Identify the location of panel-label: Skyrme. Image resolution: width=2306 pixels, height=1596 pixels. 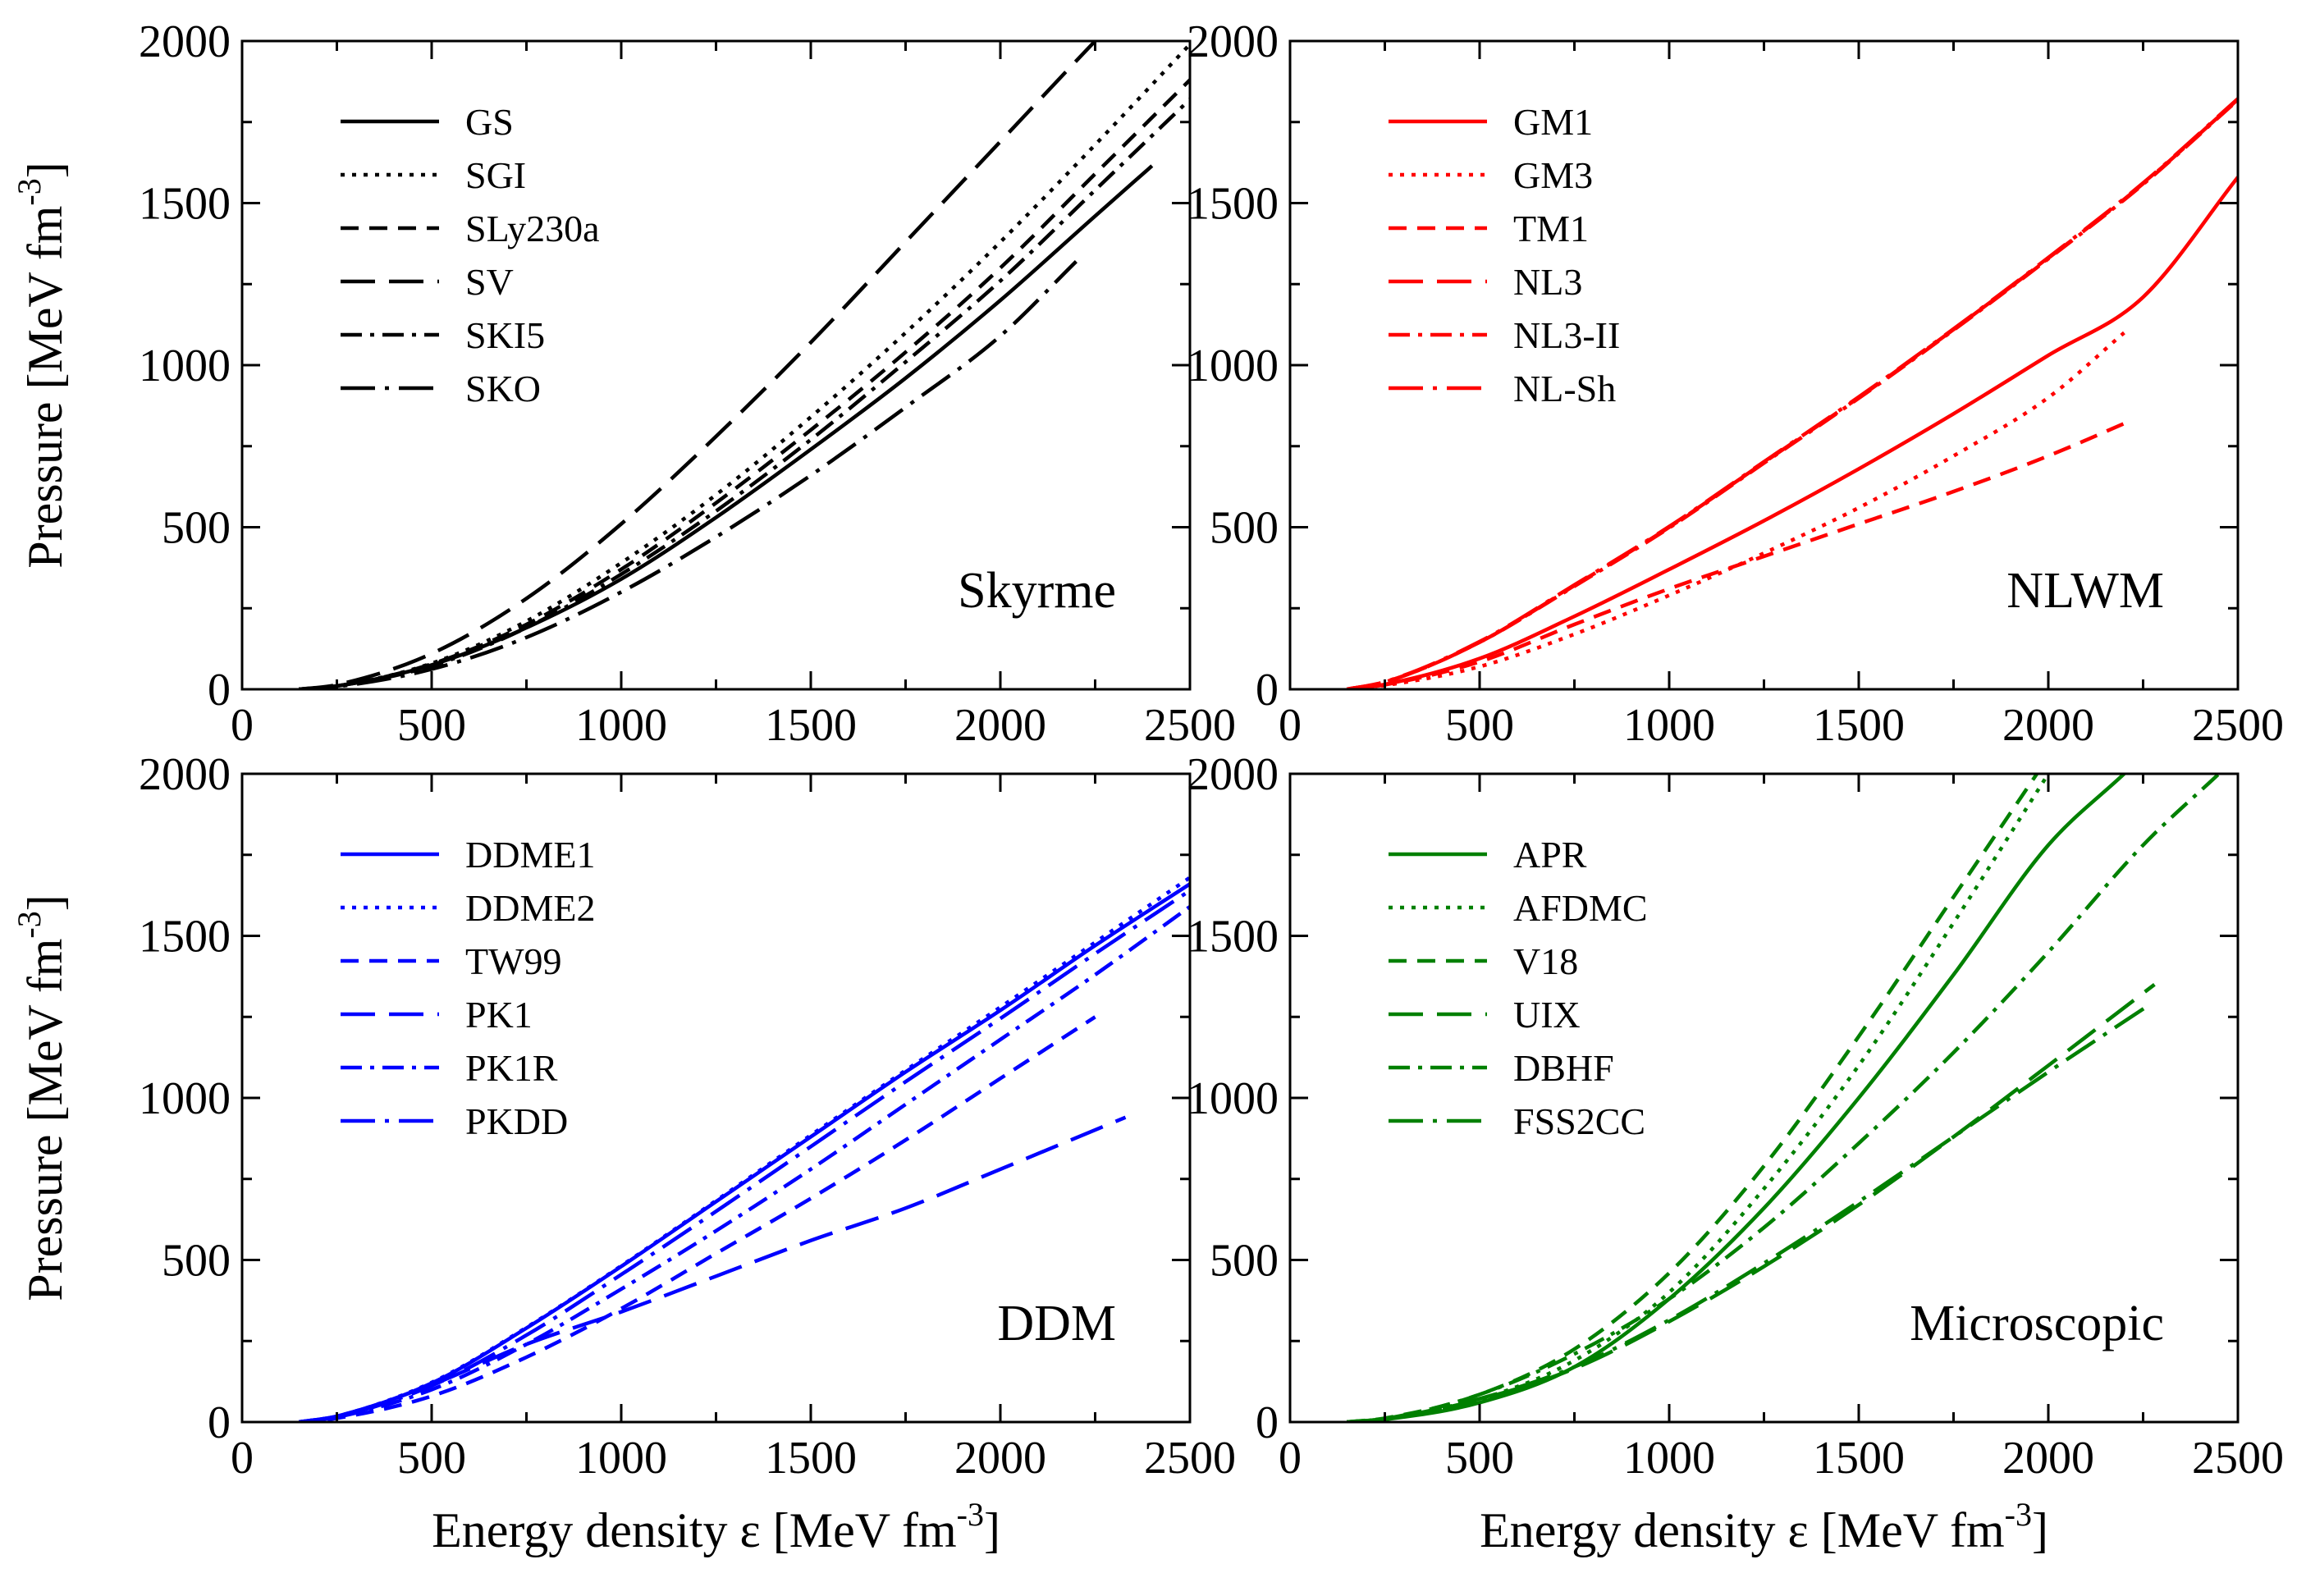
(1037, 591).